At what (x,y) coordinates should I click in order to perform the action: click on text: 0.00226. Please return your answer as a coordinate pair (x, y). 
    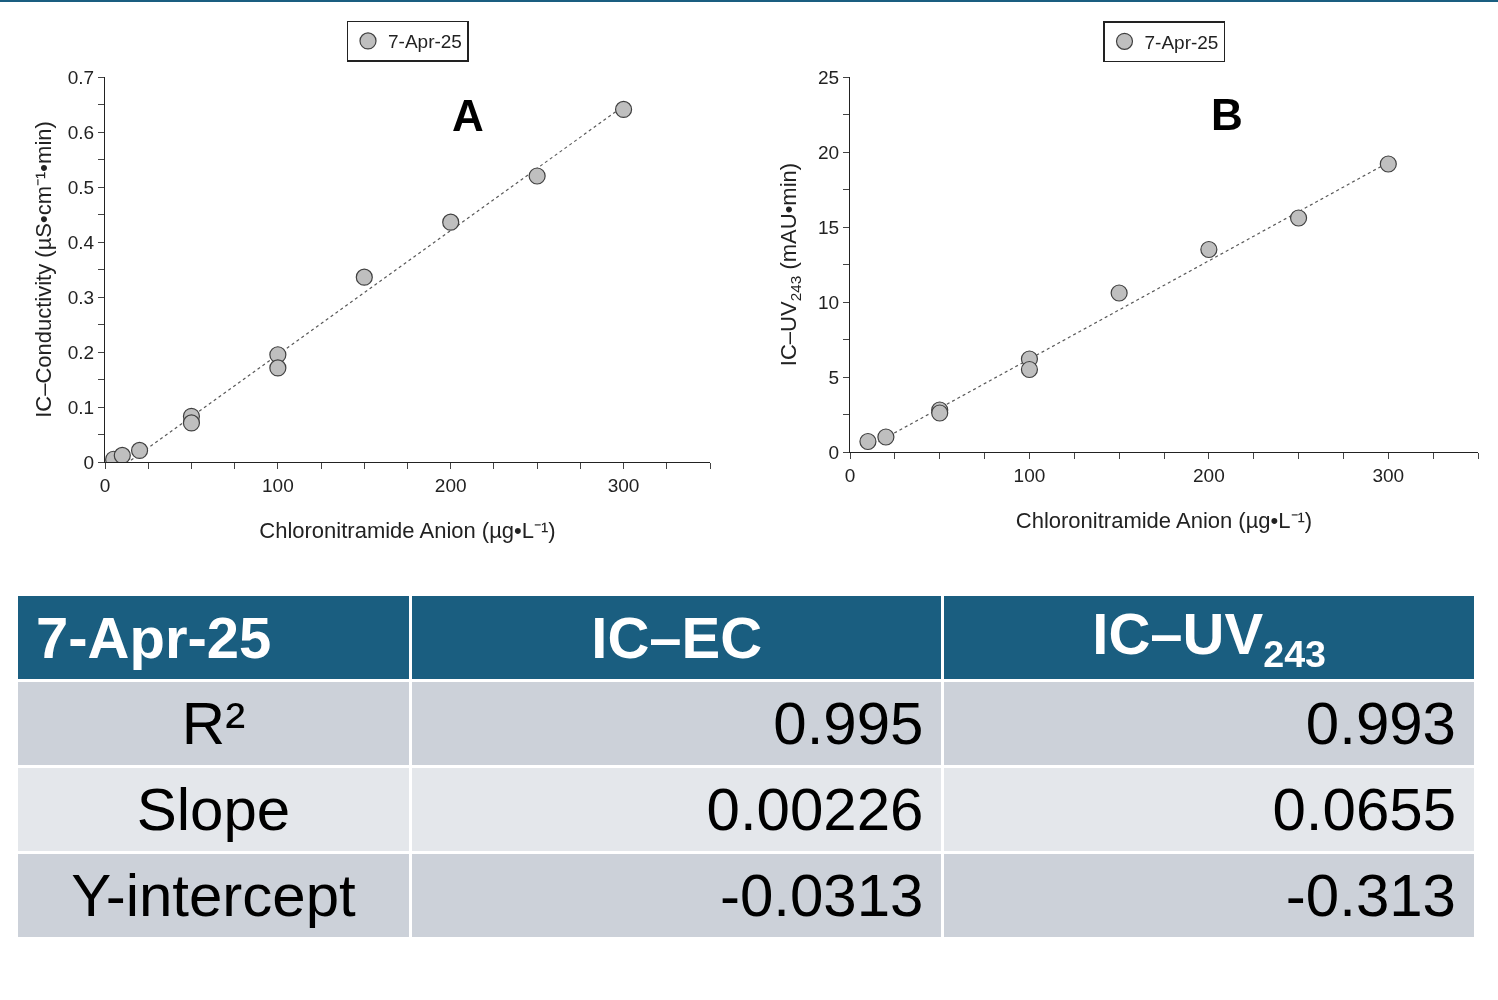
    Looking at the image, I should click on (815, 809).